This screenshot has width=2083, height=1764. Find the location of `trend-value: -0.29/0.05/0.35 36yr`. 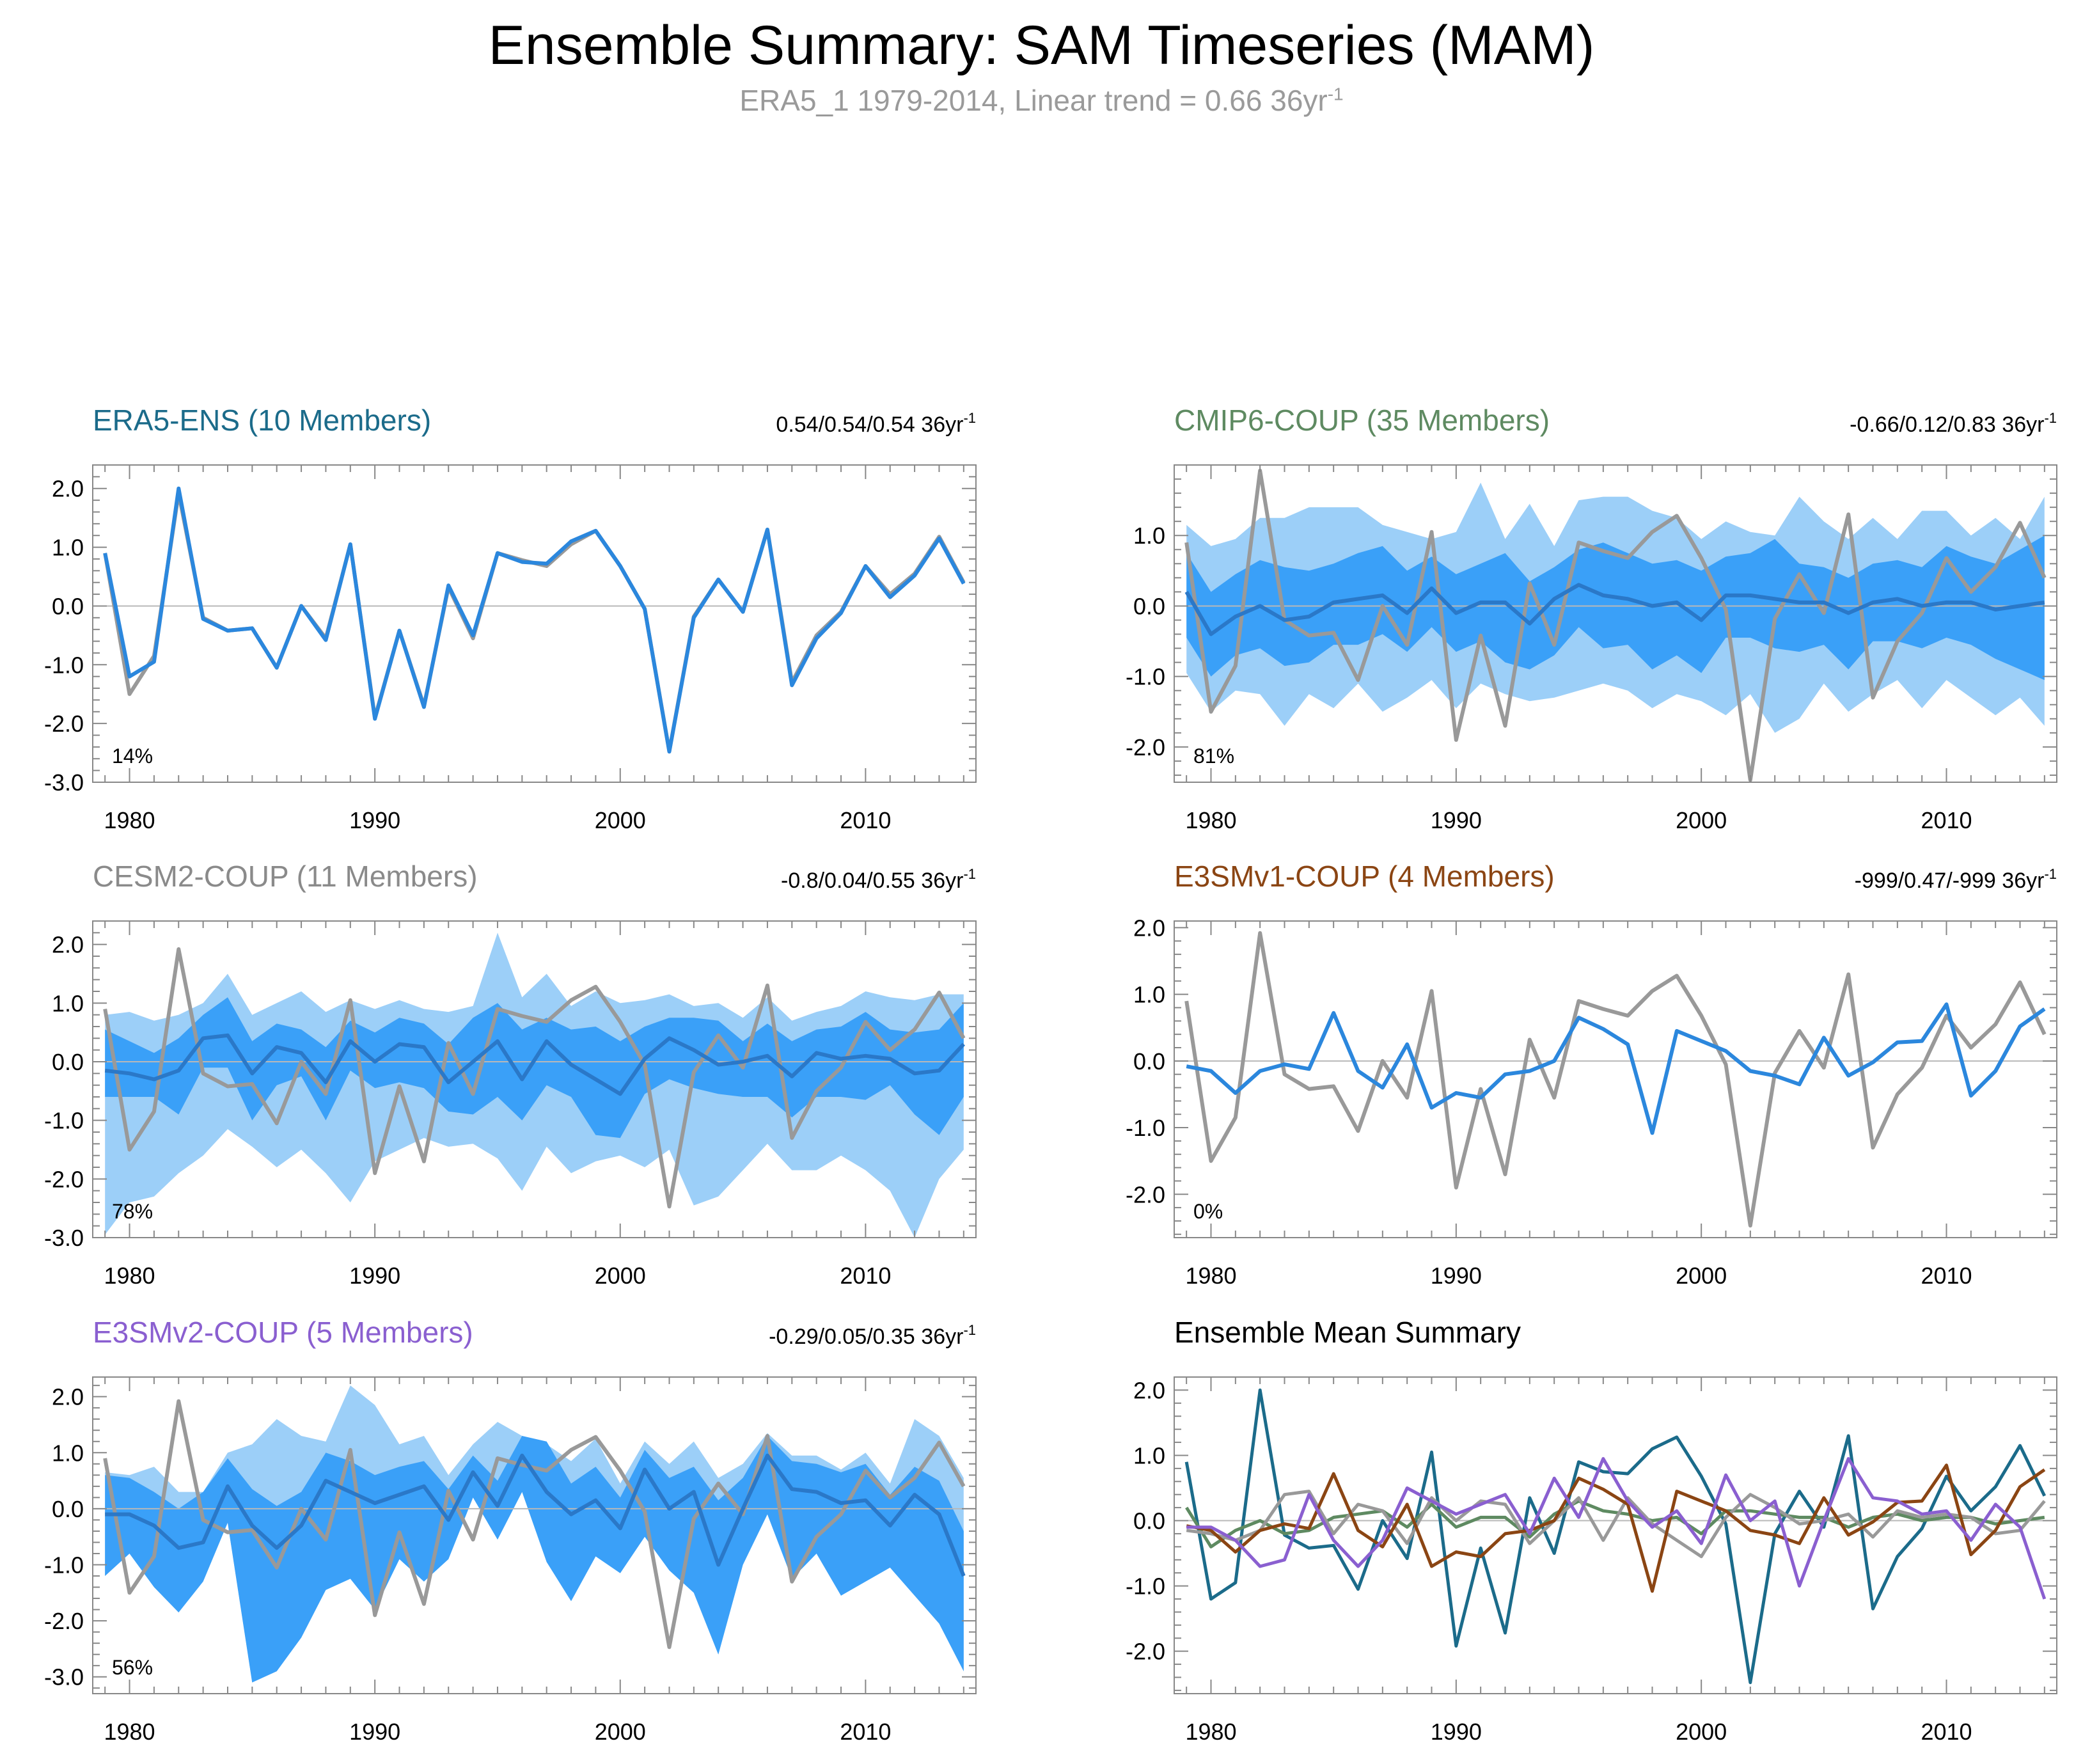

trend-value: -0.29/0.05/0.35 36yr is located at coordinates (866, 1337).